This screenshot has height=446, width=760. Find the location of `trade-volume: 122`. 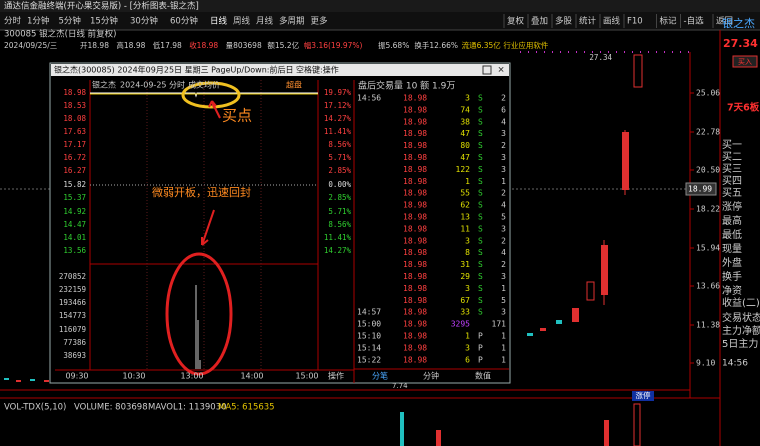

trade-volume: 122 is located at coordinates (463, 169).